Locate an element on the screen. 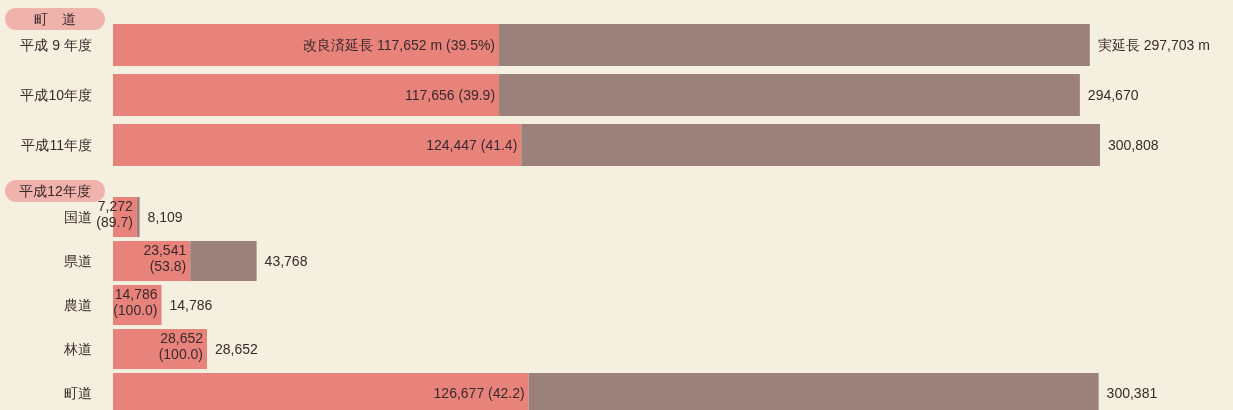  y-tick-label: 国道 is located at coordinates (78, 217).